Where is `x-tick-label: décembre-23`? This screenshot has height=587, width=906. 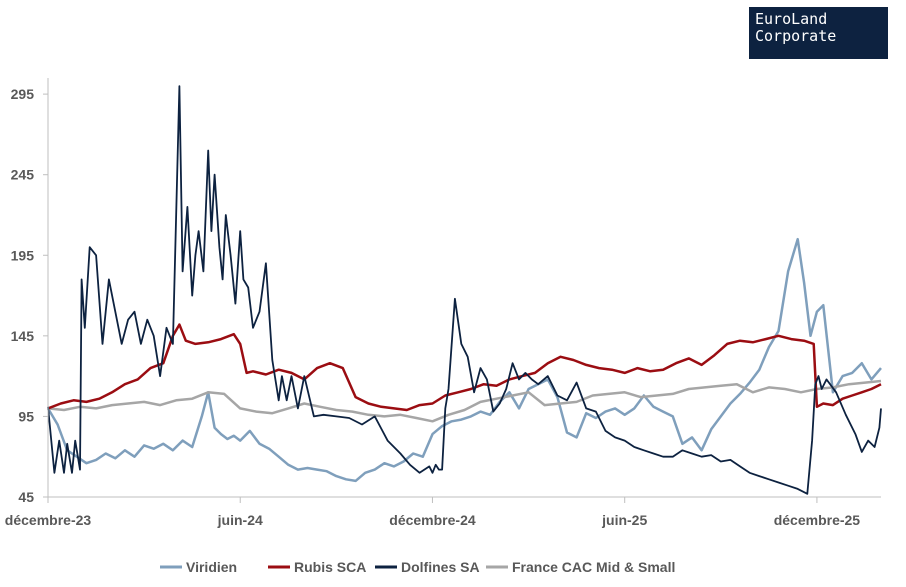
x-tick-label: décembre-23 is located at coordinates (48, 520).